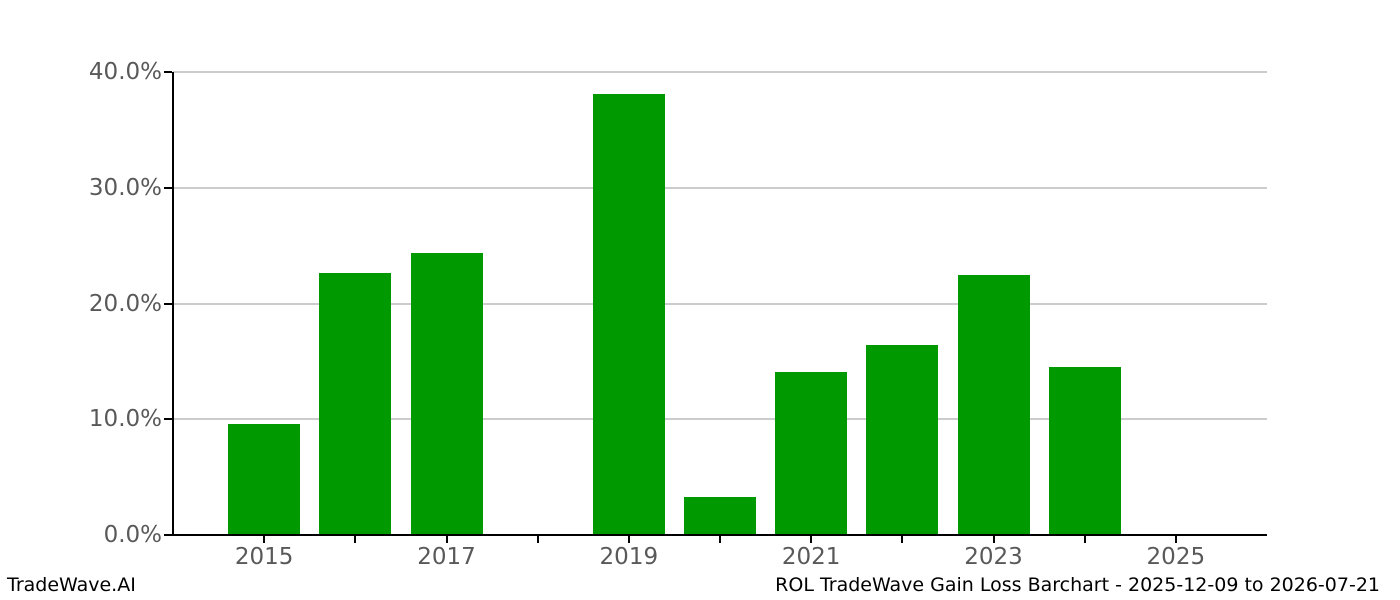 This screenshot has height=600, width=1400. Describe the element at coordinates (720, 539) in the screenshot. I see `x-tick-2020` at that location.